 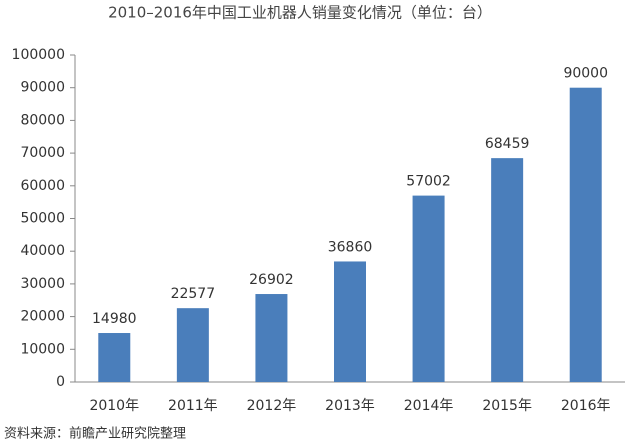 I want to click on data-label: 22577, so click(x=193, y=294).